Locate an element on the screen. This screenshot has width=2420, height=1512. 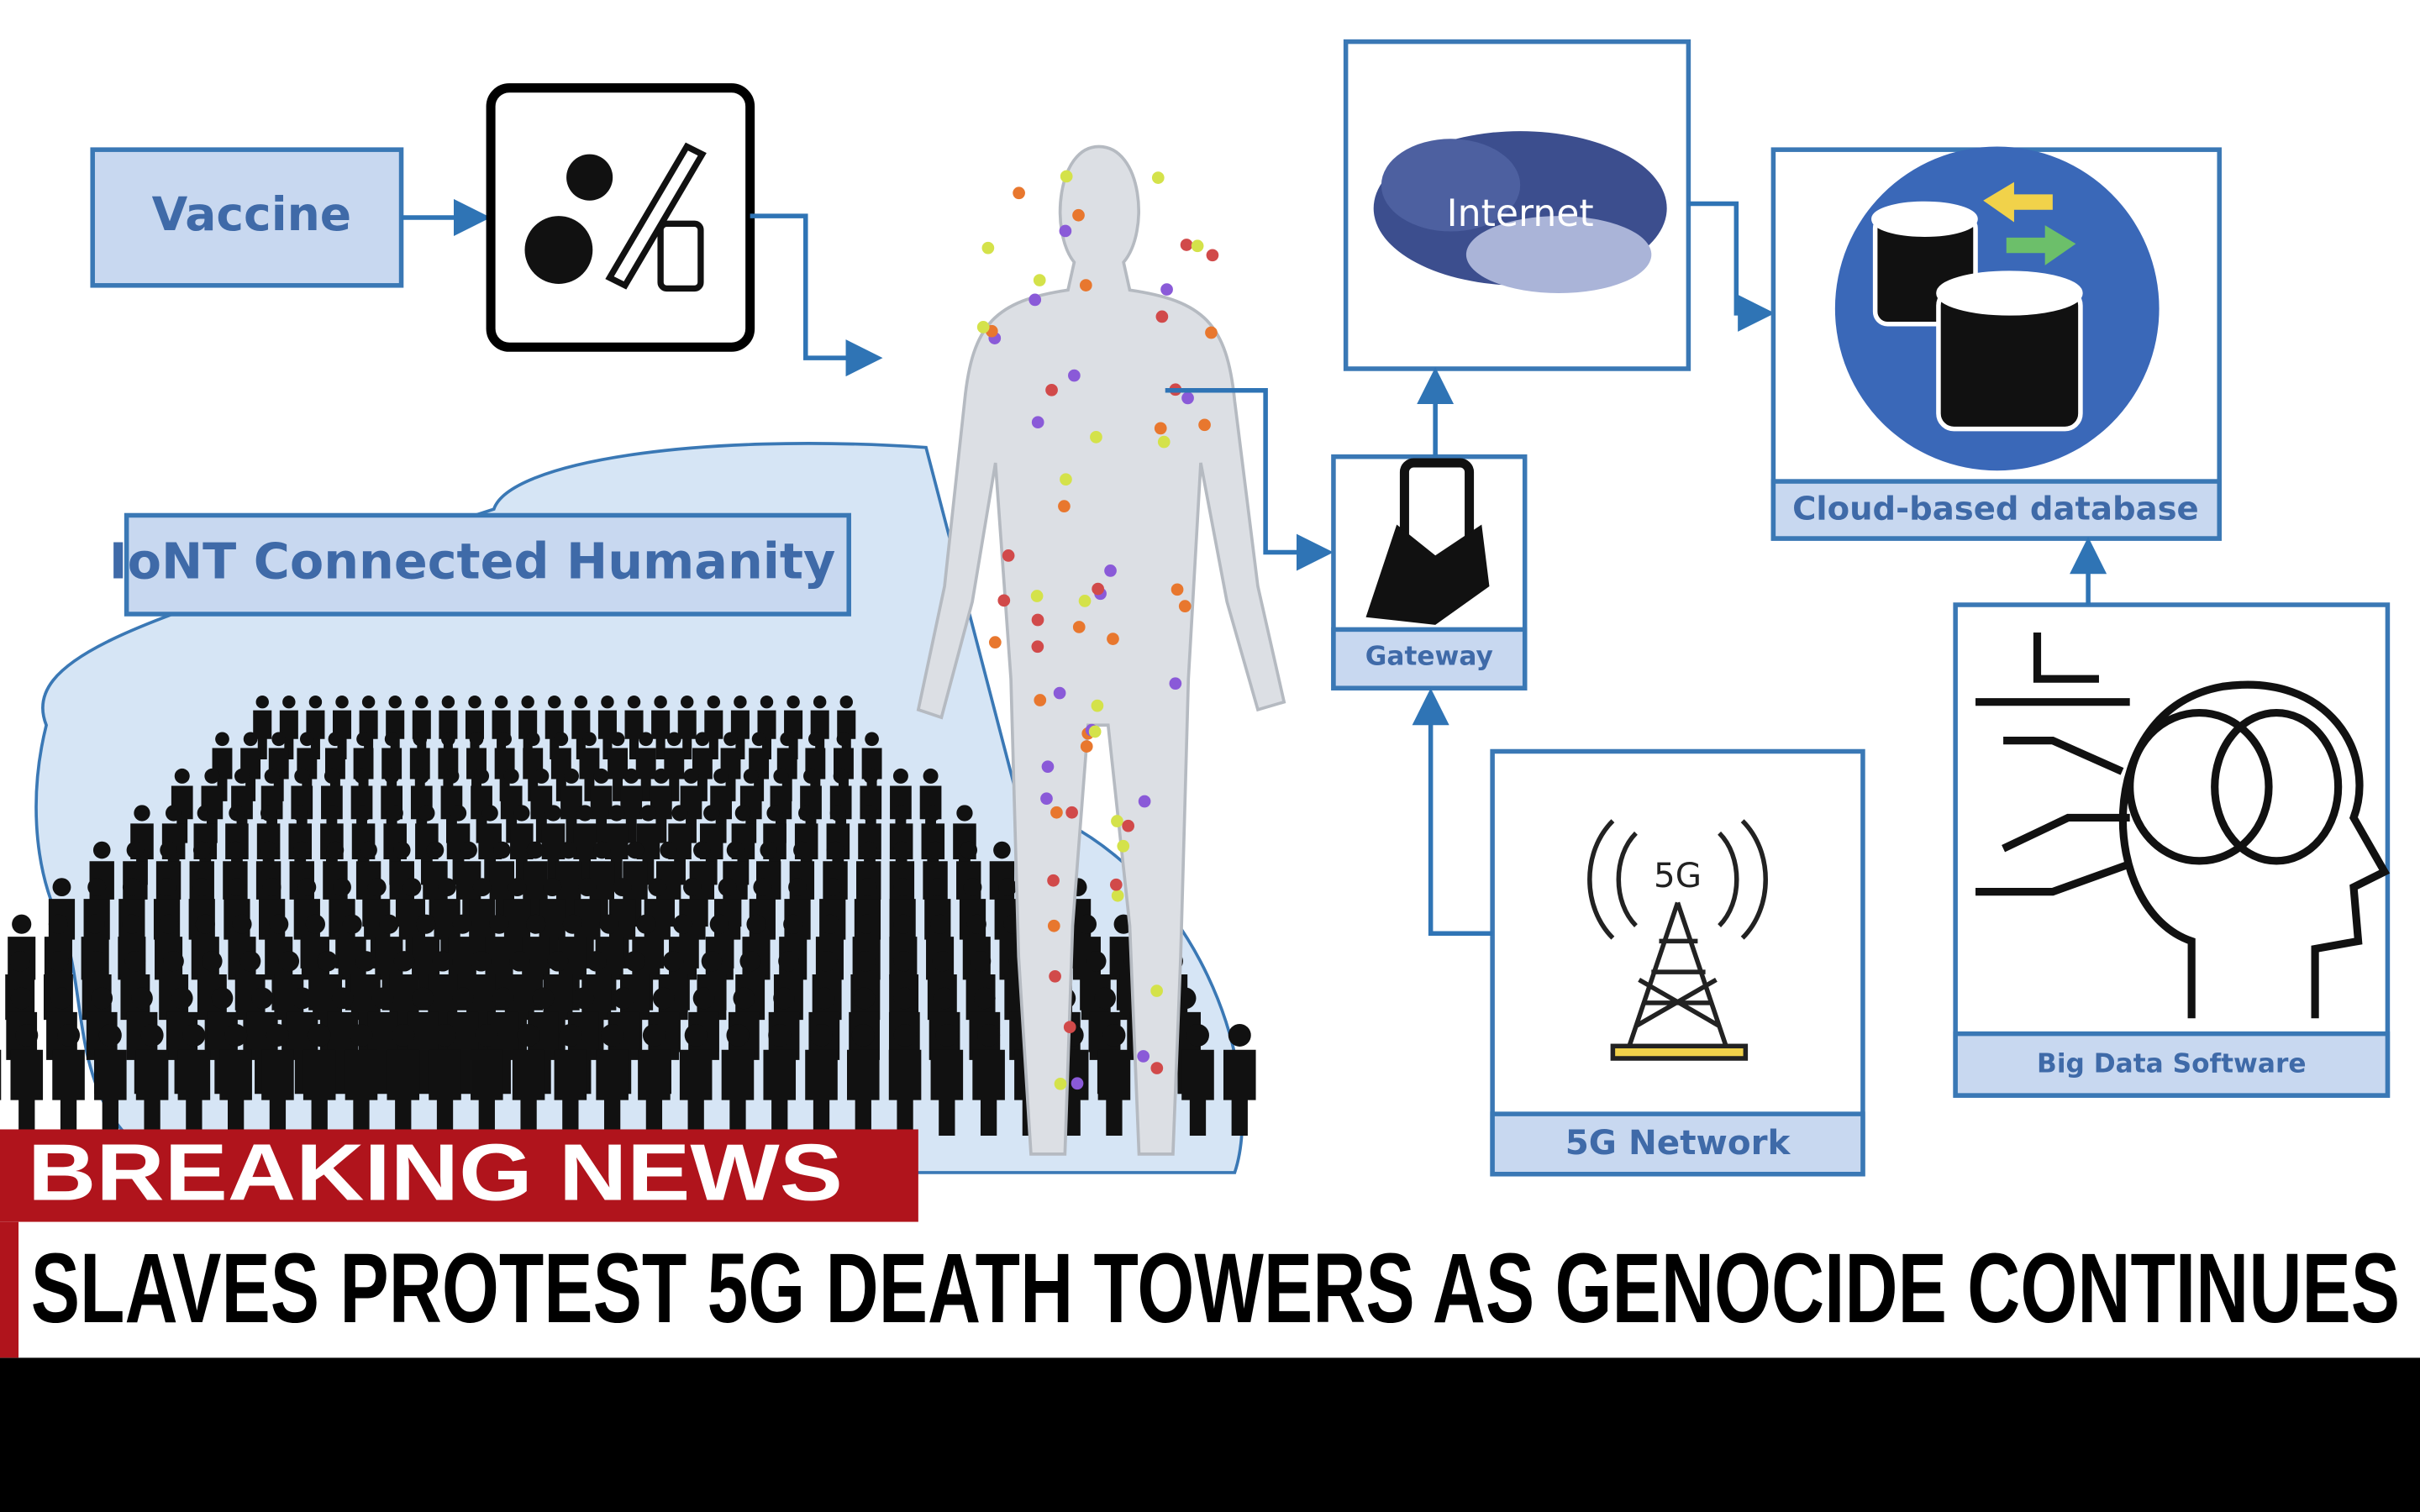
database-icon is located at coordinates (1977, 306).